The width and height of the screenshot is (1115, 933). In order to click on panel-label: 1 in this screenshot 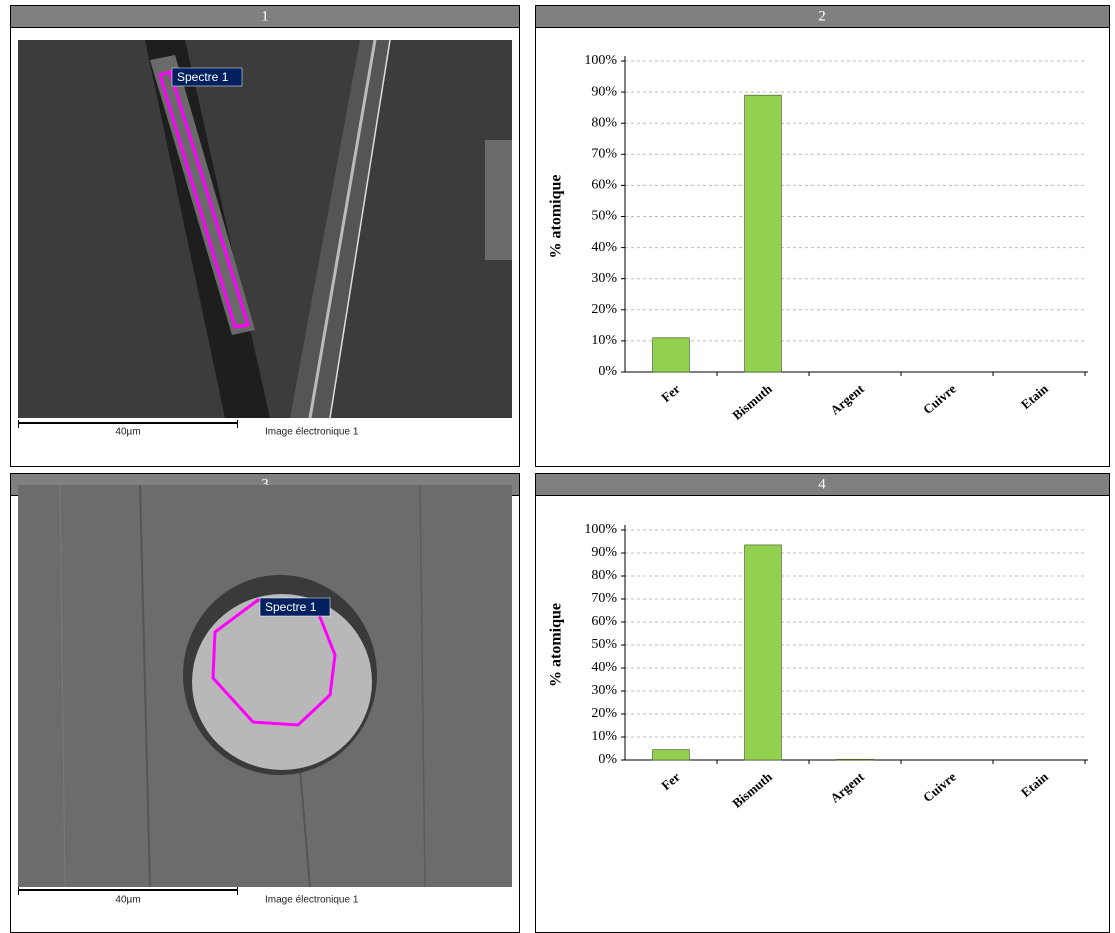, I will do `click(265, 16)`.